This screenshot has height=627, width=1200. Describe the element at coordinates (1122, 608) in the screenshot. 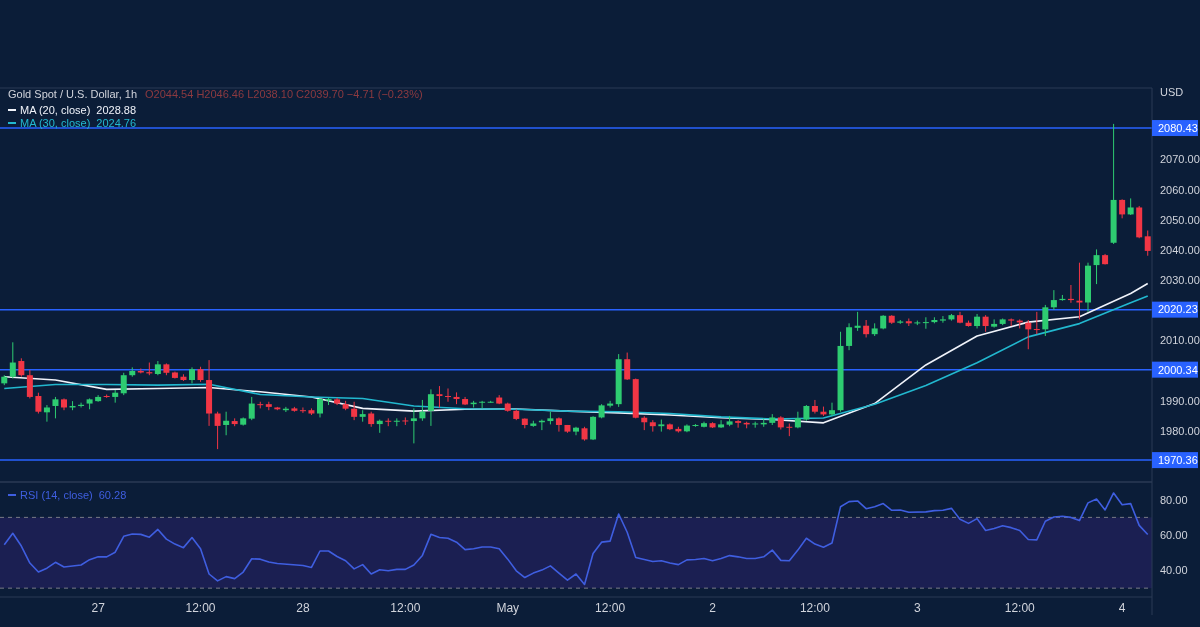

I see `x-tick-label: 4` at that location.